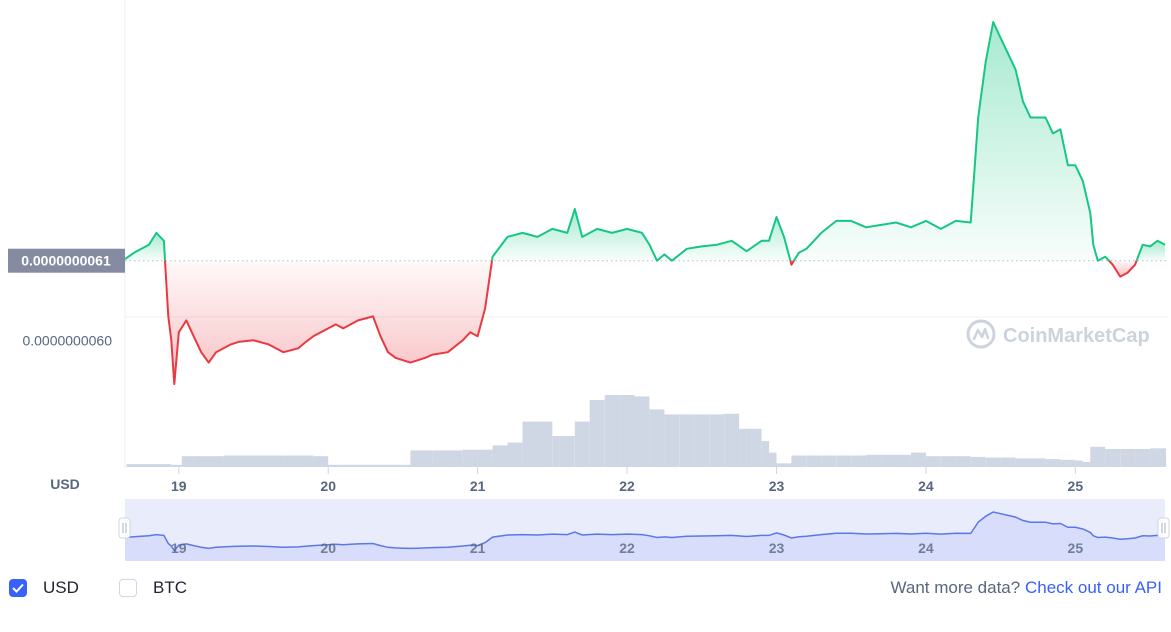 The width and height of the screenshot is (1171, 632). I want to click on api-link: Check out our API, so click(1093, 587).